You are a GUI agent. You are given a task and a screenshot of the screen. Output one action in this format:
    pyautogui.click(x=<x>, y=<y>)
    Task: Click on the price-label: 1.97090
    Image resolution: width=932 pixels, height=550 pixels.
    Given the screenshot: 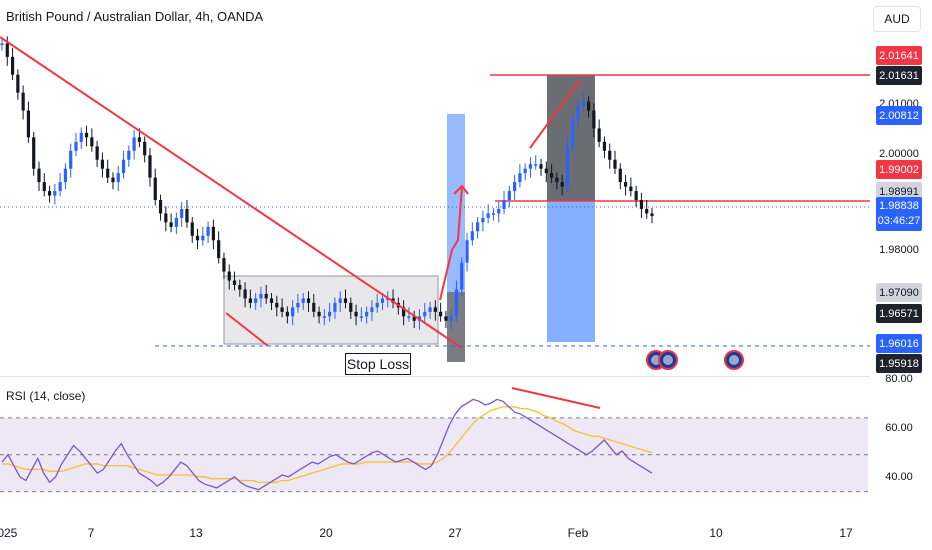 What is the action you would take?
    pyautogui.click(x=899, y=292)
    